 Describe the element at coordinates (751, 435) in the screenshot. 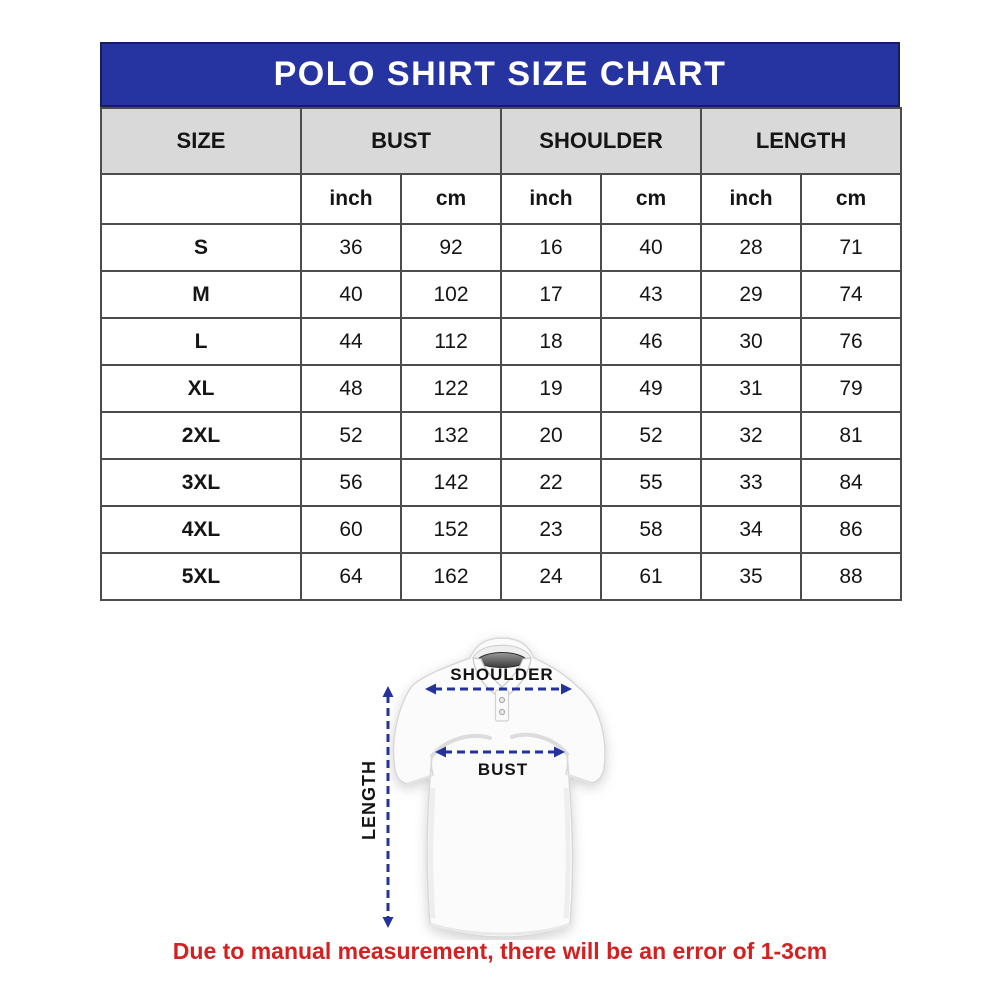

I see `value-cell: 32` at that location.